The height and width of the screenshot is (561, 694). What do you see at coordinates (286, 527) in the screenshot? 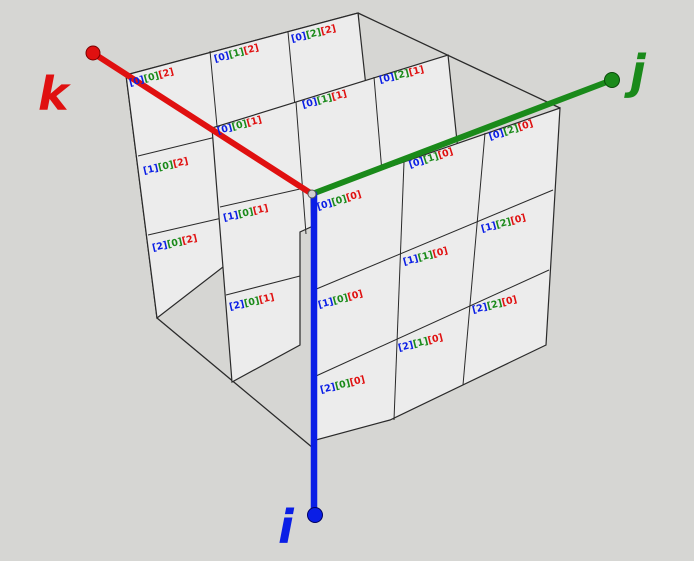
I see `i-axis-label: i` at bounding box center [286, 527].